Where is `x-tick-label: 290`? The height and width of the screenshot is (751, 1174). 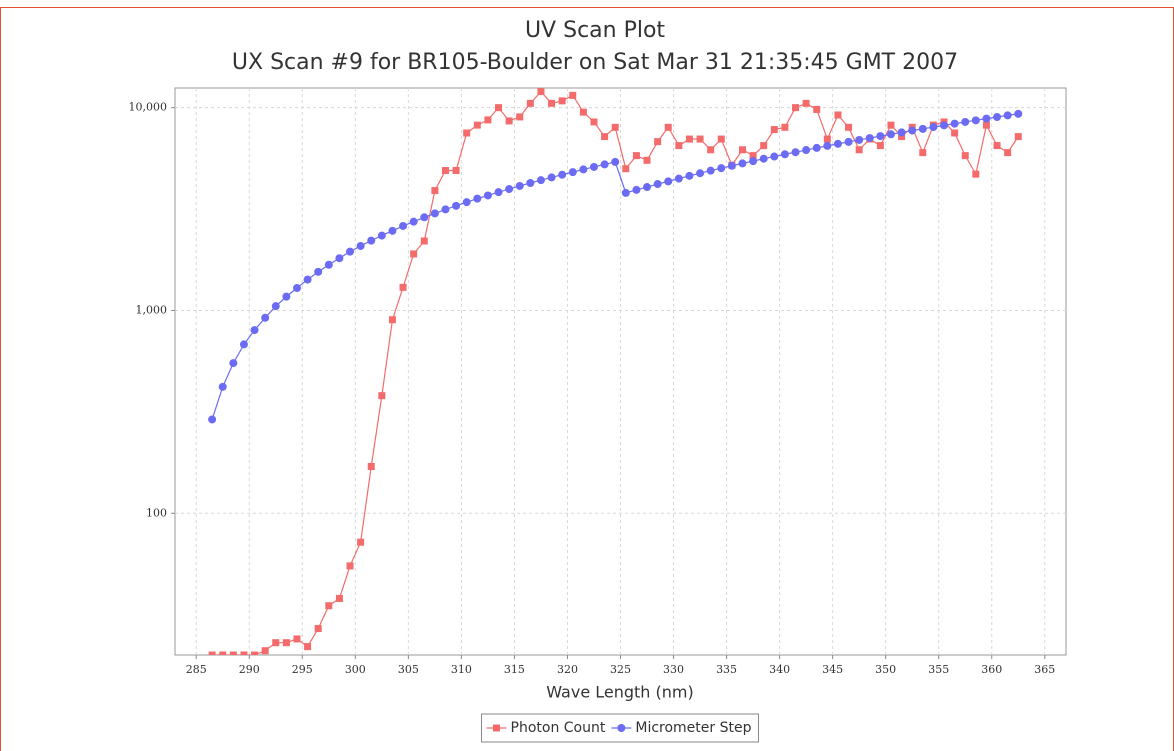
x-tick-label: 290 is located at coordinates (249, 669).